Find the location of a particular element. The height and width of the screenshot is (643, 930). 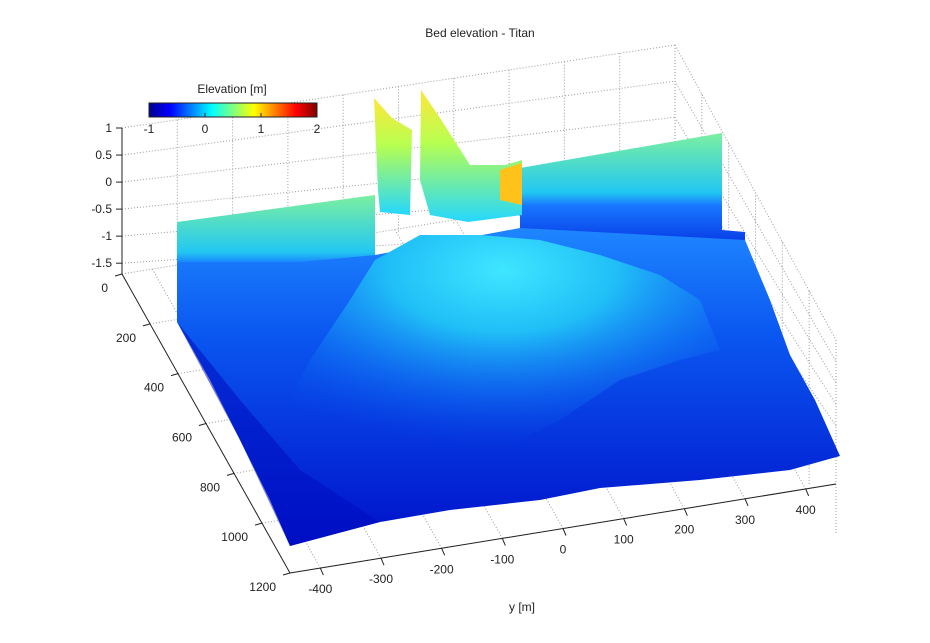

z-tick-label: -1 is located at coordinates (106, 236).